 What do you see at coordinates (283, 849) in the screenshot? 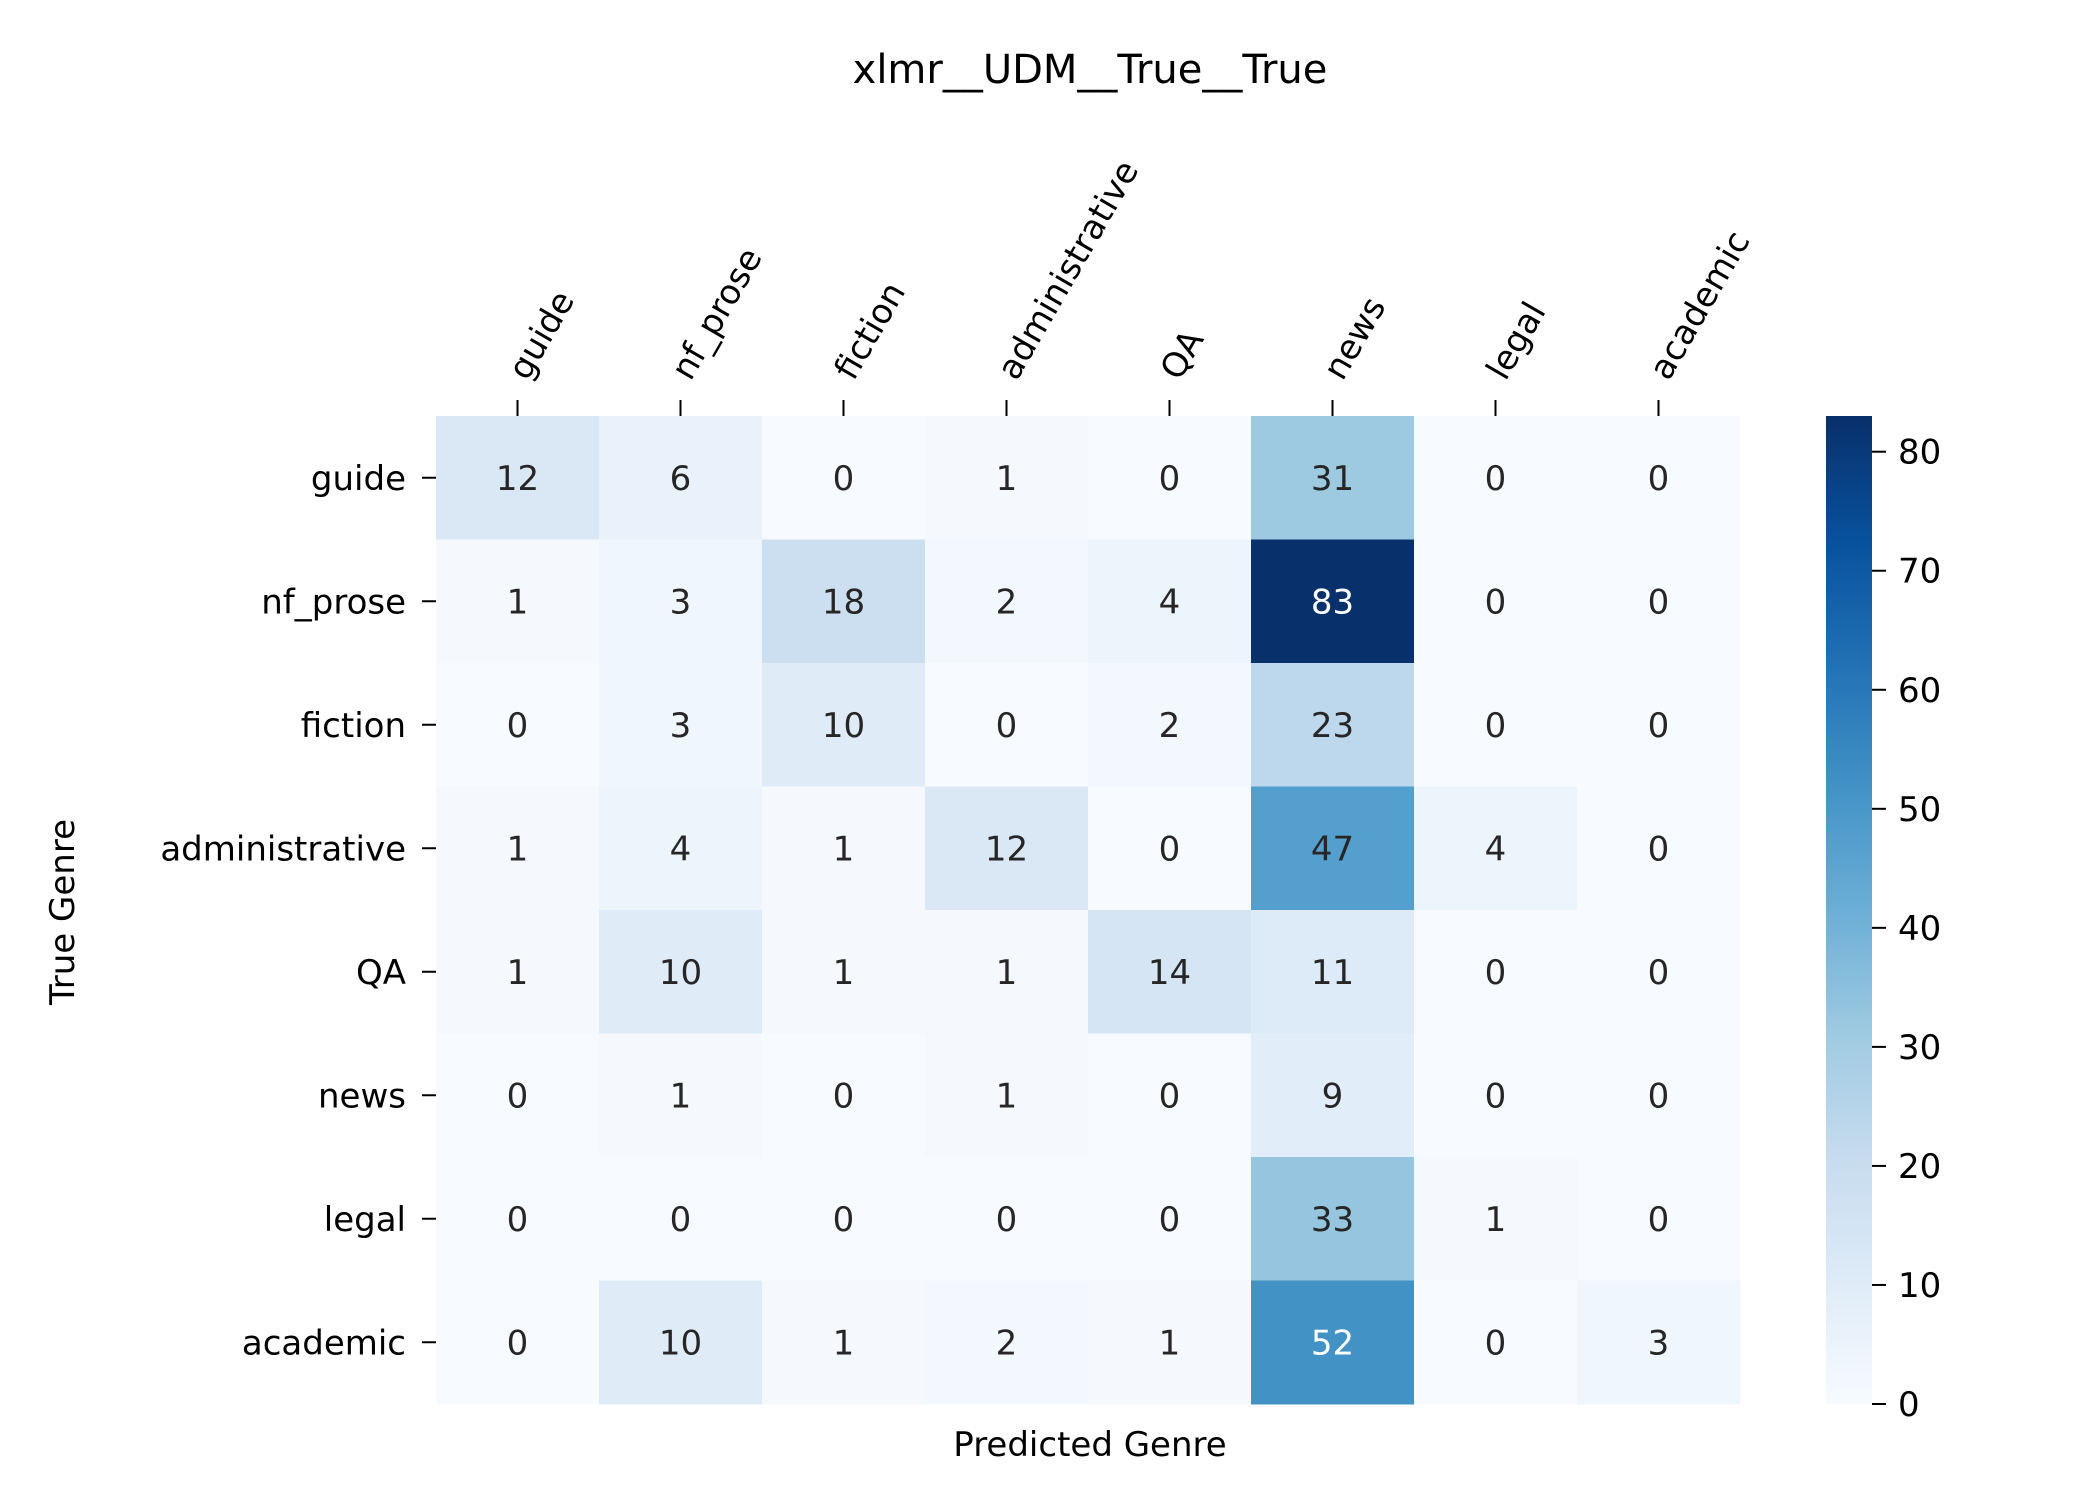
I see `y-tick-label: administrative` at bounding box center [283, 849].